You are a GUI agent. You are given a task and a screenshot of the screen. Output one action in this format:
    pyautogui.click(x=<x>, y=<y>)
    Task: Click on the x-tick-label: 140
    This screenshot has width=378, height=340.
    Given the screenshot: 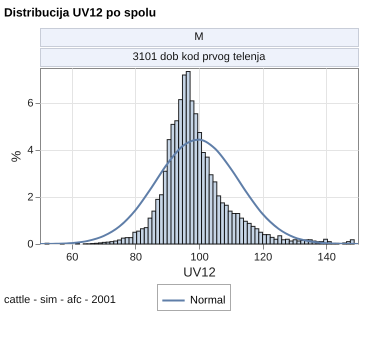 What is the action you would take?
    pyautogui.click(x=327, y=258)
    